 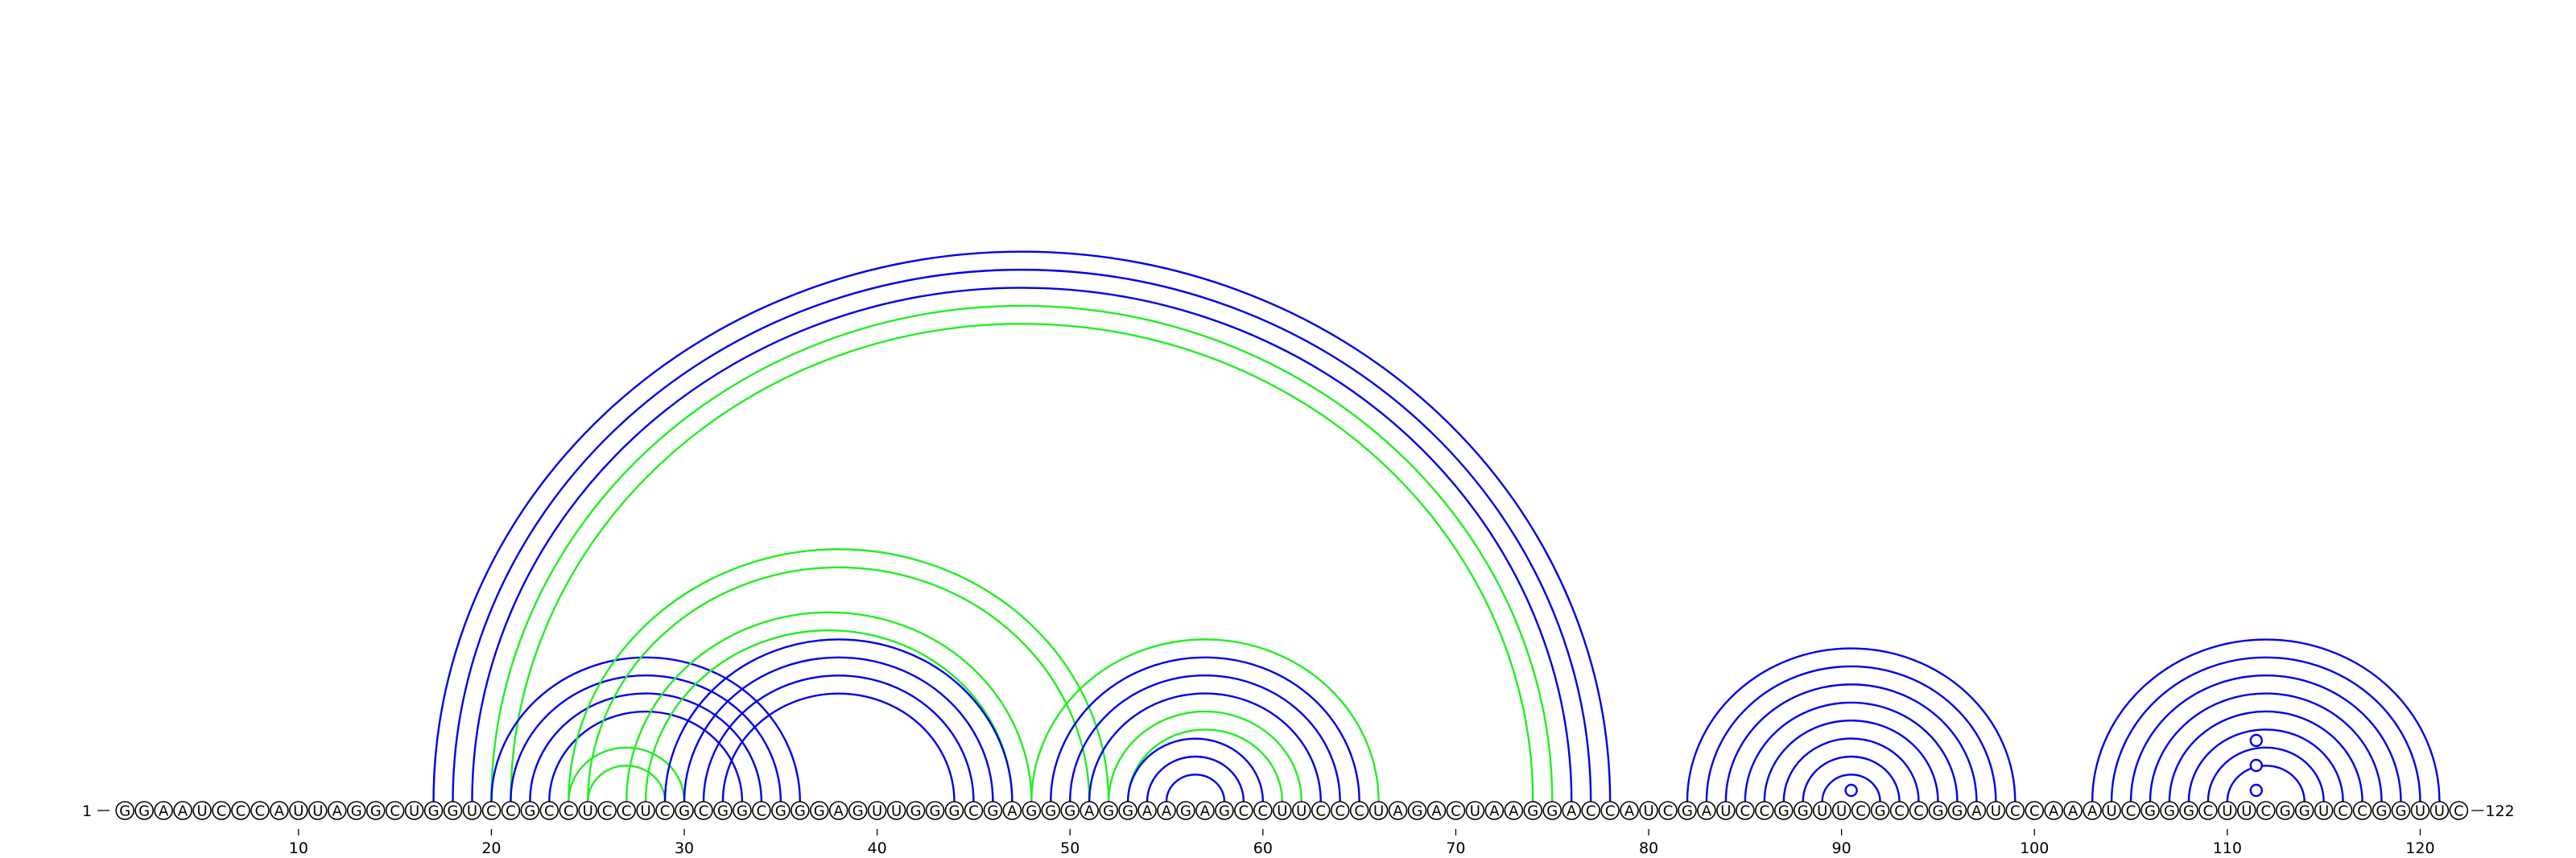 What do you see at coordinates (684, 848) in the screenshot?
I see `ruler-tick-label: 30` at bounding box center [684, 848].